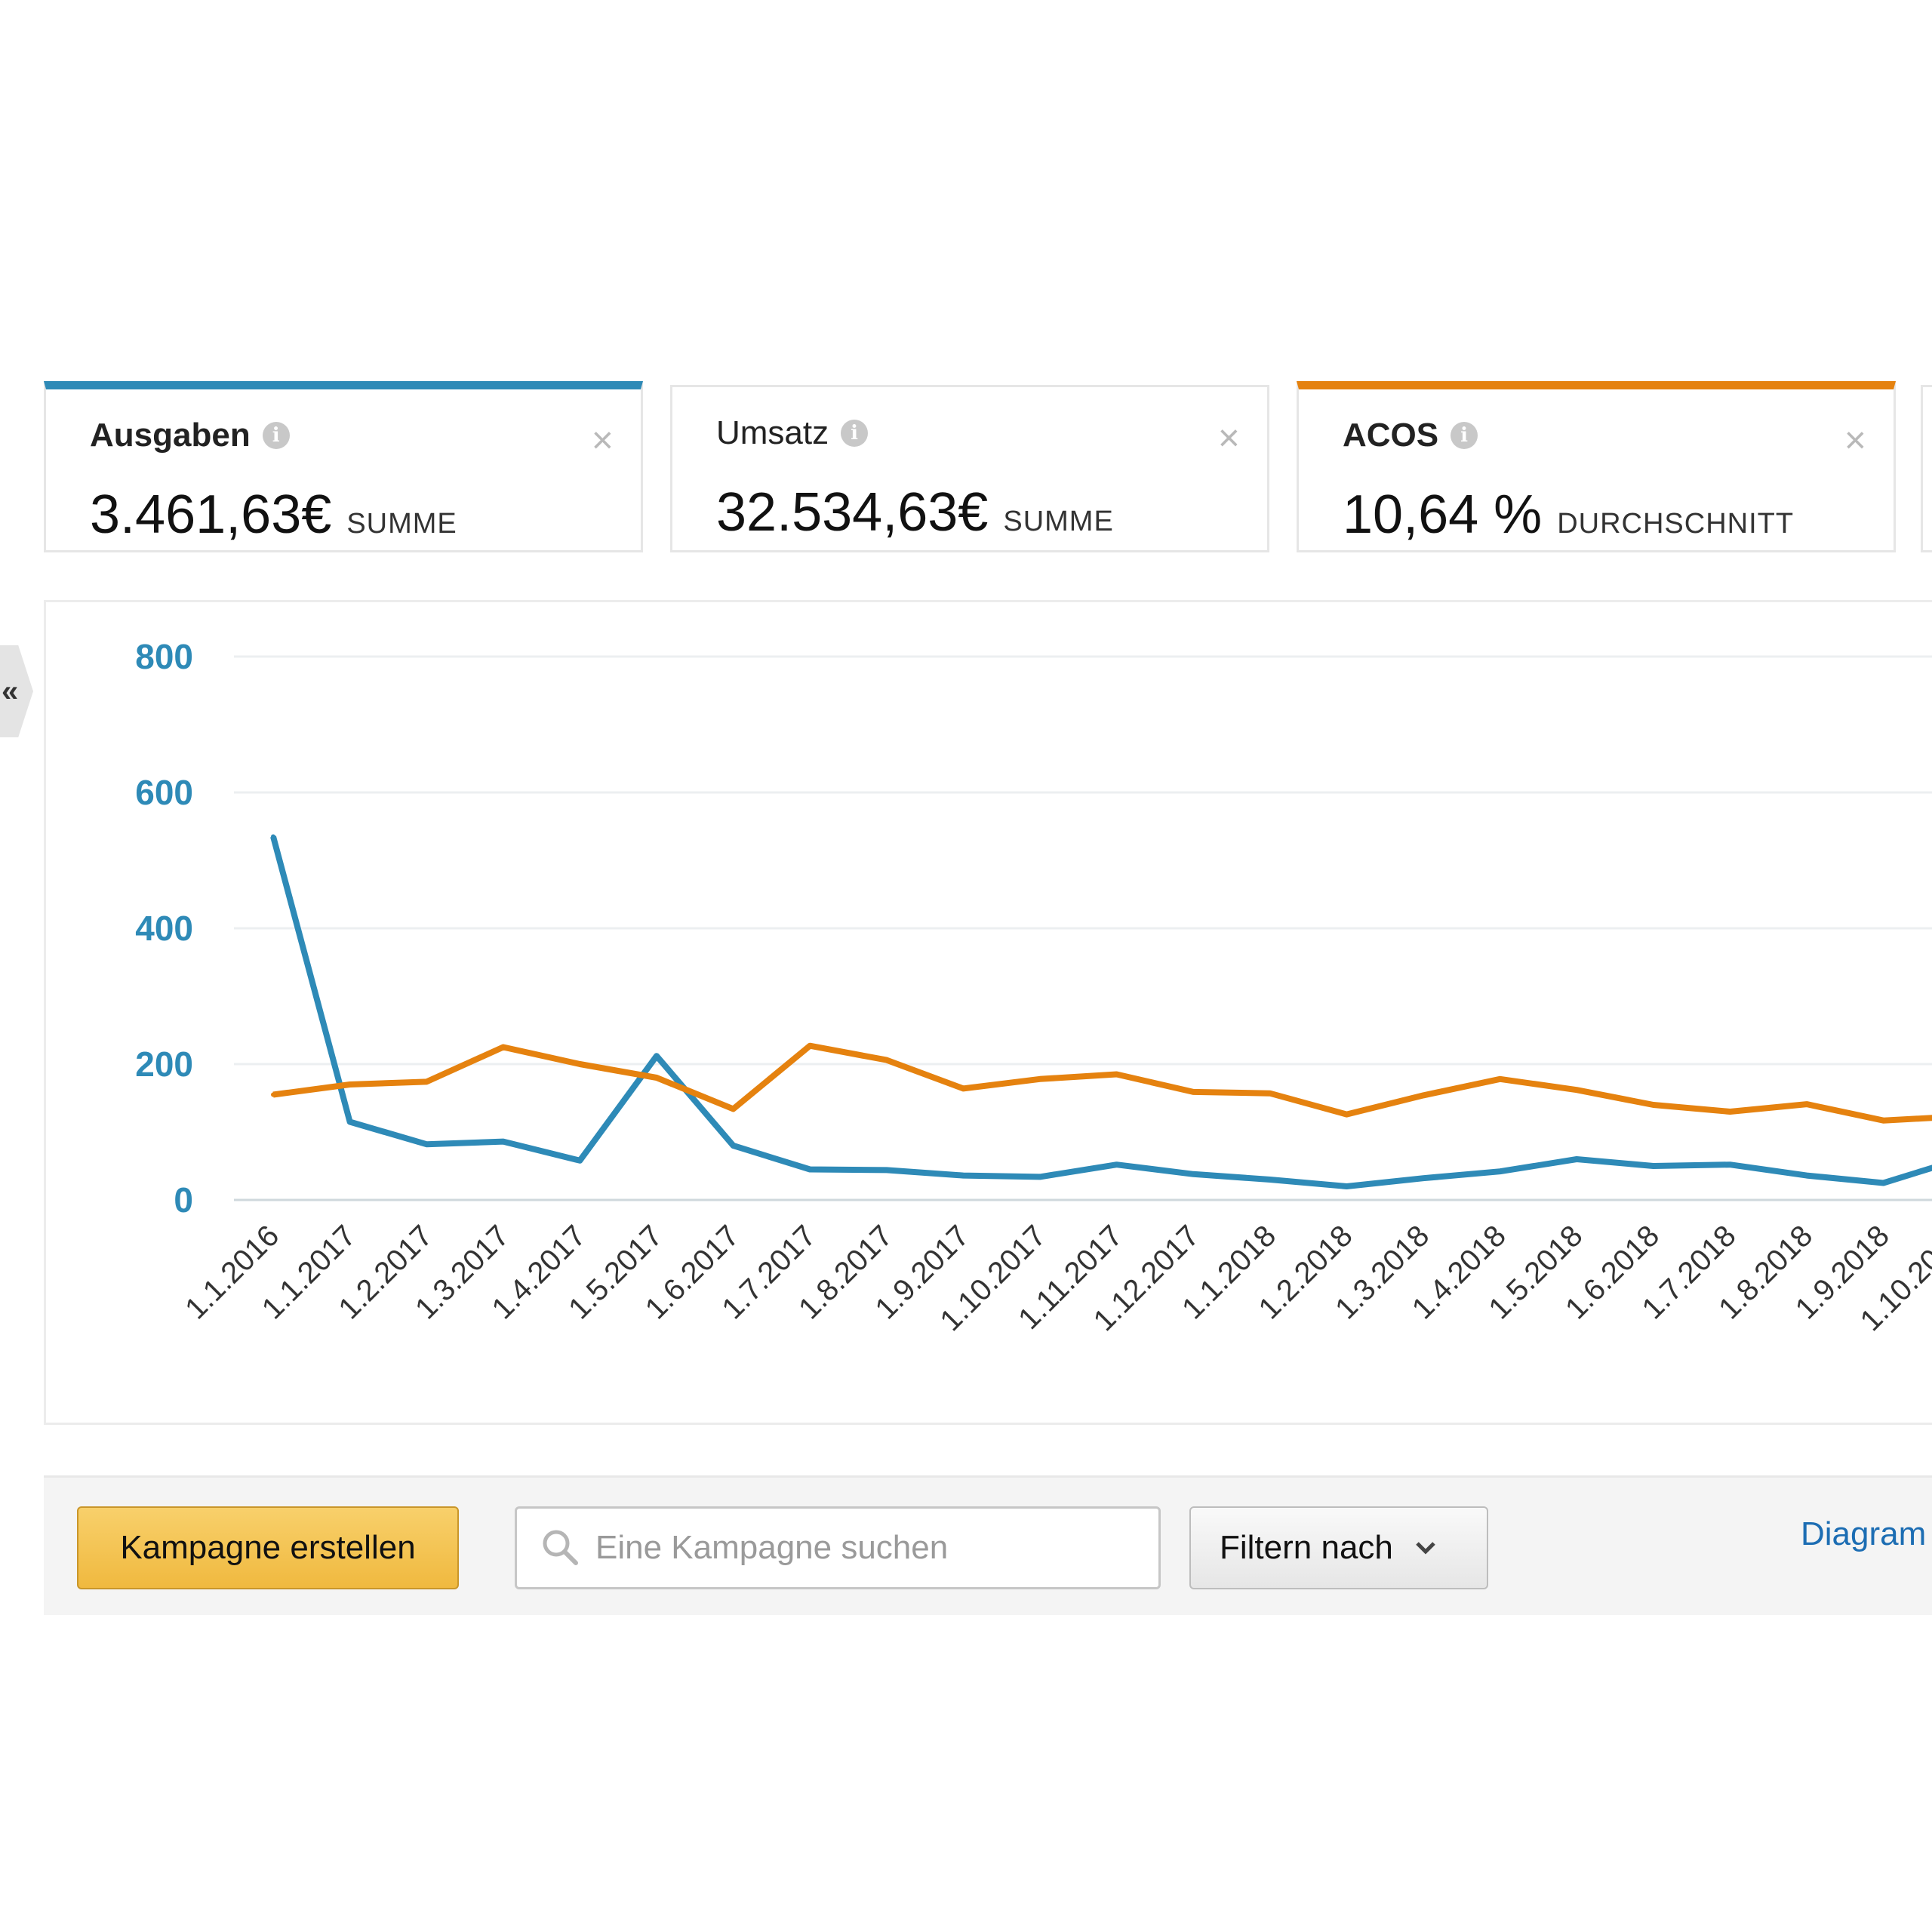 This screenshot has height=1932, width=1932. I want to click on metric-unit: DURCHSCHNITT, so click(1676, 524).